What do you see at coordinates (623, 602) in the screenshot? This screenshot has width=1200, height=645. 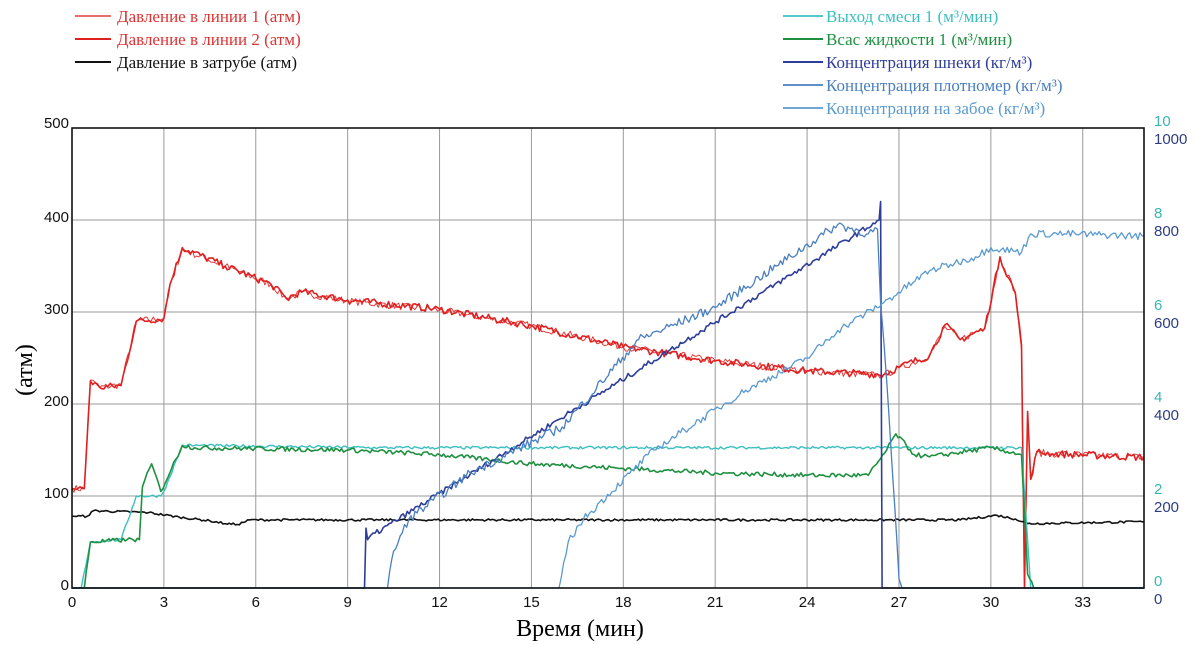 I see `x-tick-label: 18` at bounding box center [623, 602].